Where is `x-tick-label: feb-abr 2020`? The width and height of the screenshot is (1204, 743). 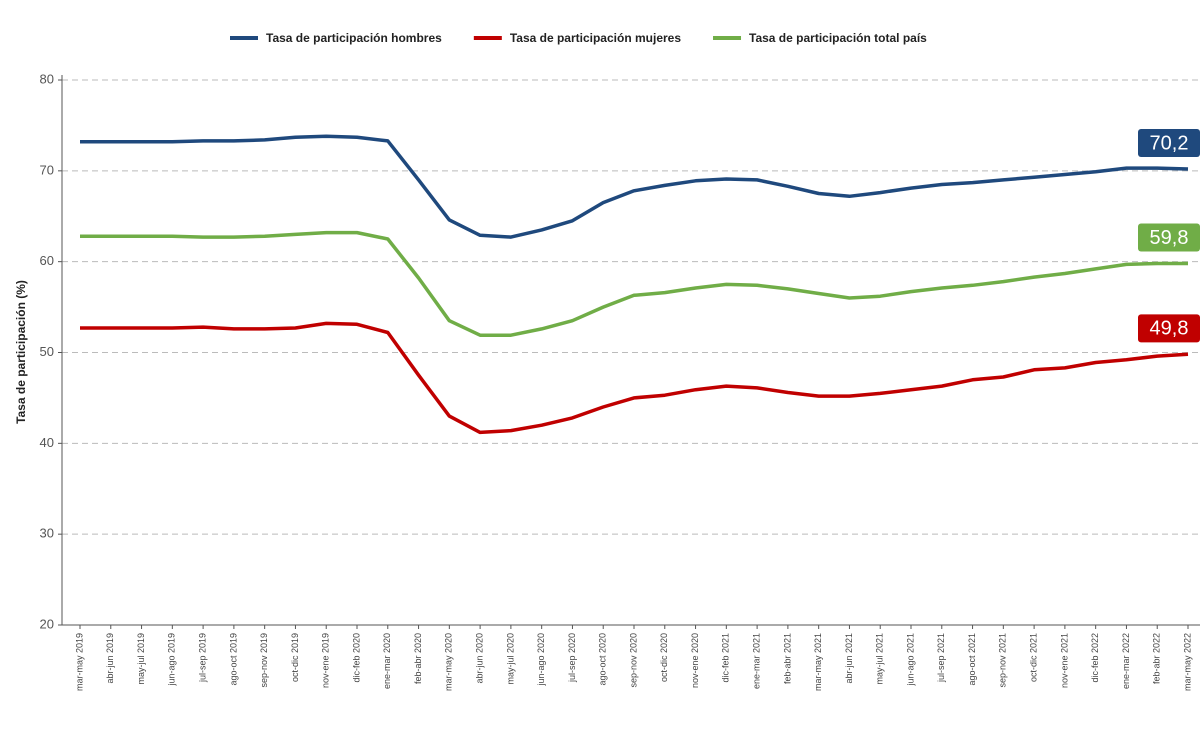 x-tick-label: feb-abr 2020 is located at coordinates (418, 658).